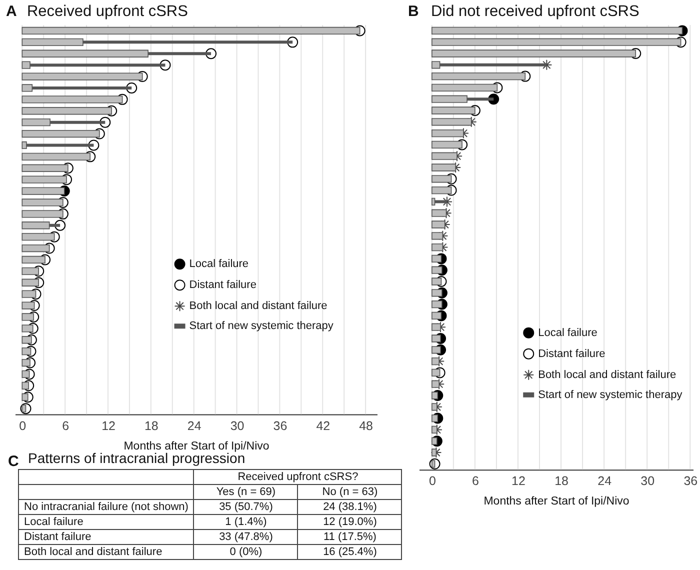 This screenshot has height=570, width=700. Describe the element at coordinates (350, 522) in the screenshot. I see `text: 12 (19.0%)` at that location.